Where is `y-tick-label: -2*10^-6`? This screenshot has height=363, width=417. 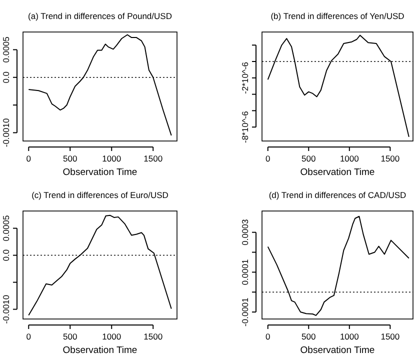 y-tick-label: -2*10^-6 is located at coordinates (245, 78).